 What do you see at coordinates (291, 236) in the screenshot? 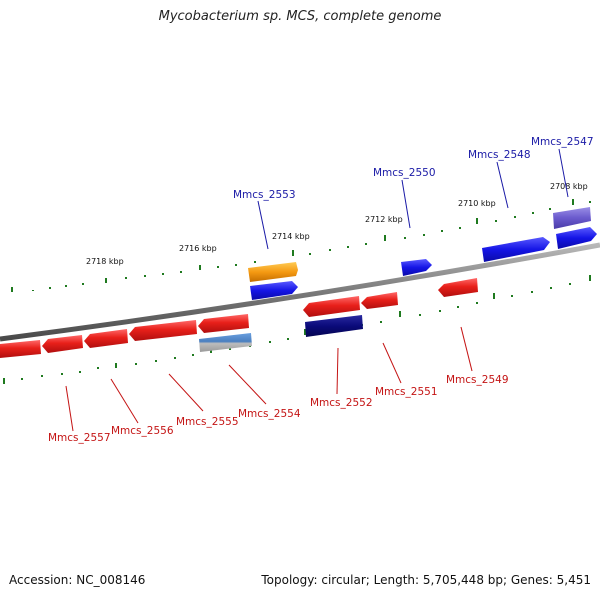
I see `kbp-label: 2714 kbp` at bounding box center [291, 236].